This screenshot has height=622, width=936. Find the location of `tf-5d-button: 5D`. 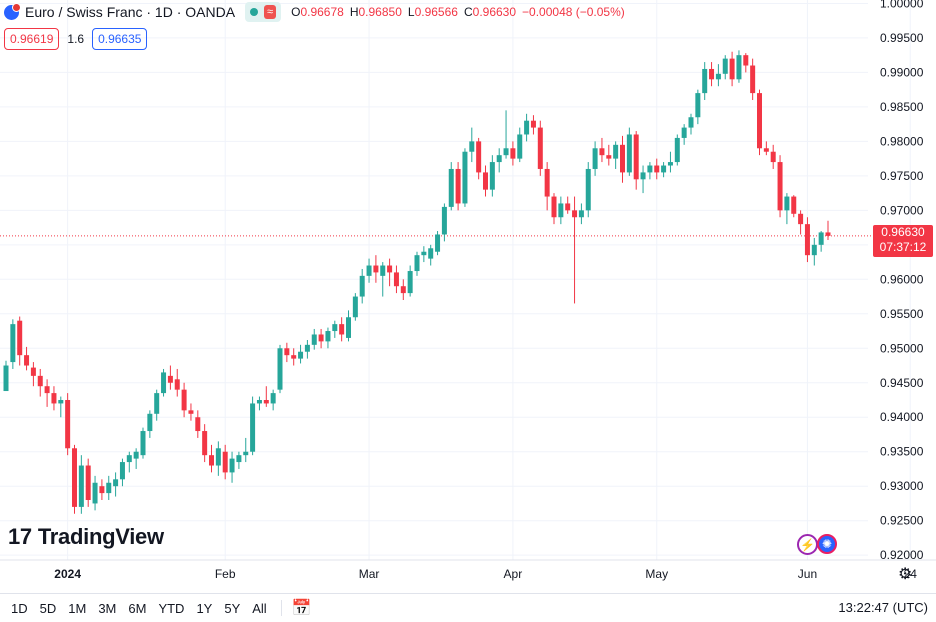

tf-5d-button: 5D is located at coordinates (48, 608).